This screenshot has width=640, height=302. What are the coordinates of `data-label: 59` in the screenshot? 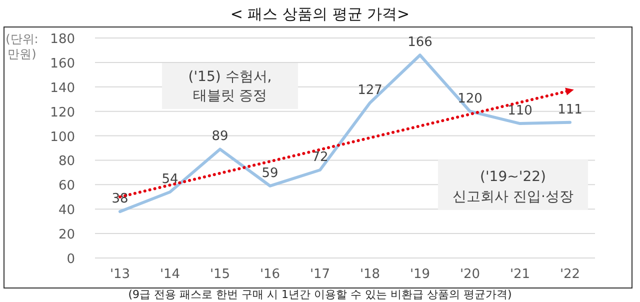 It's located at (270, 173).